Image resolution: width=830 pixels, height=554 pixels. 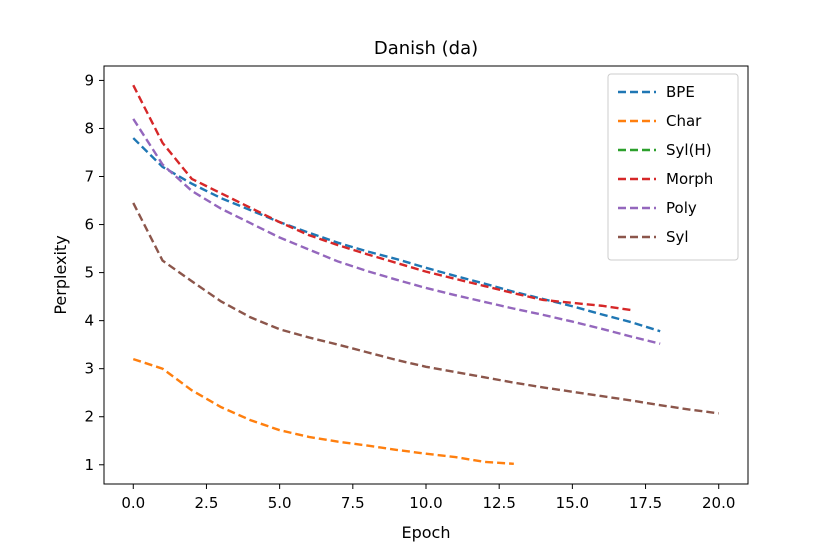 I want to click on legend-label-char: Char, so click(x=684, y=121).